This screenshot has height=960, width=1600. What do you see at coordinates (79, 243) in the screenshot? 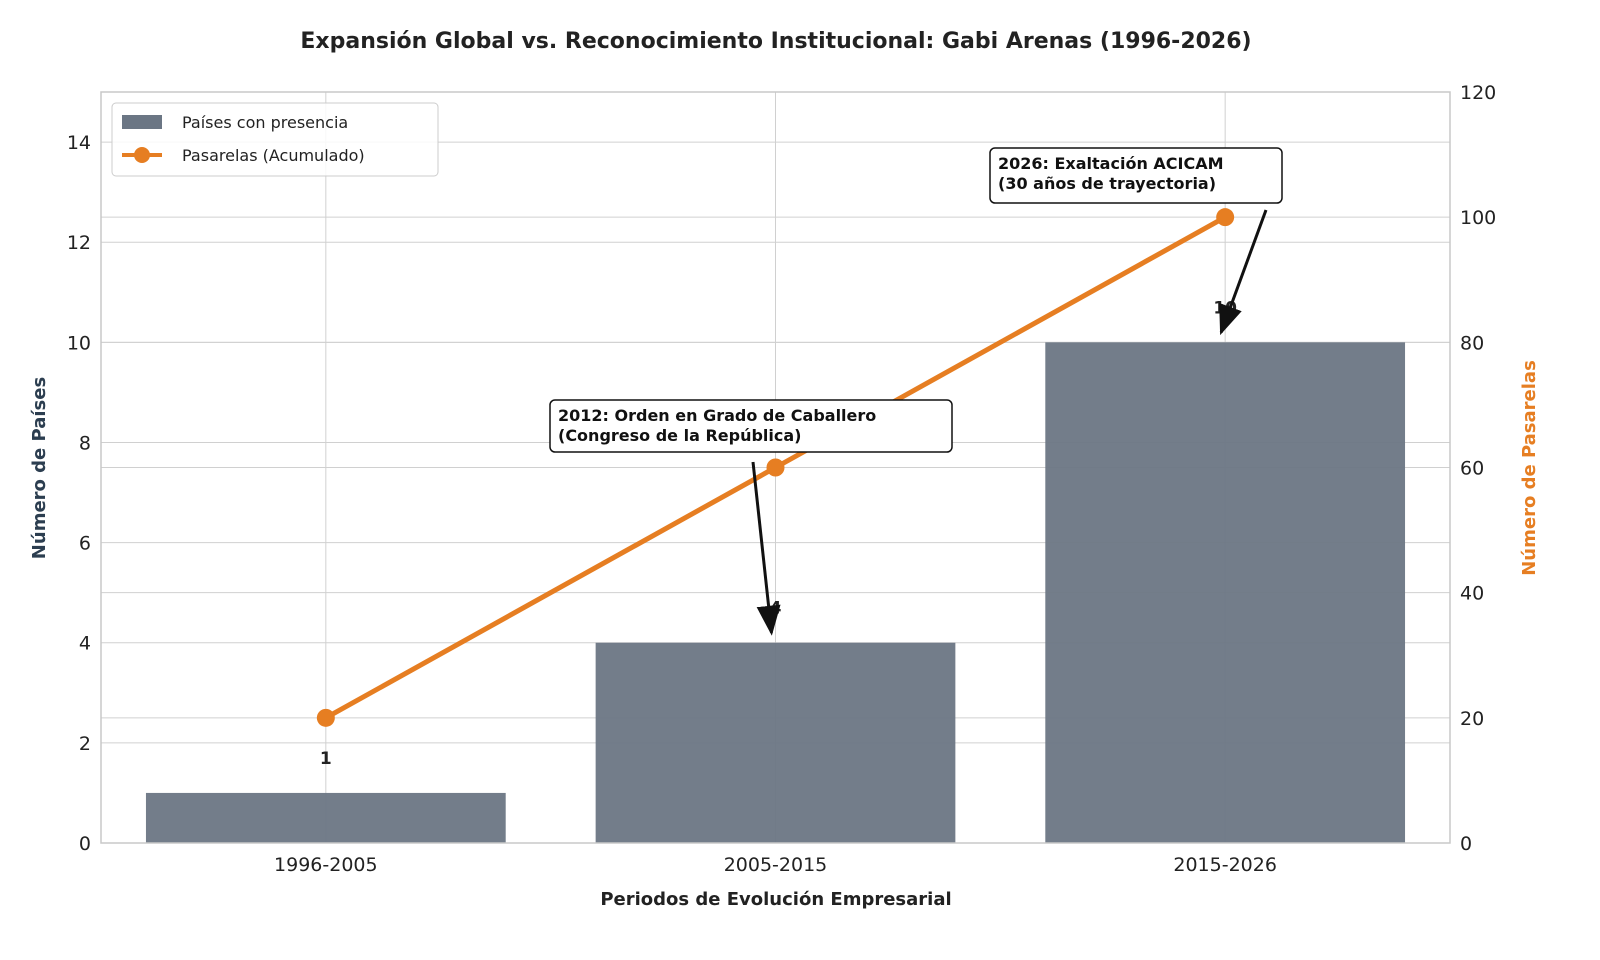
I see `y-tick-label: 12` at bounding box center [79, 243].